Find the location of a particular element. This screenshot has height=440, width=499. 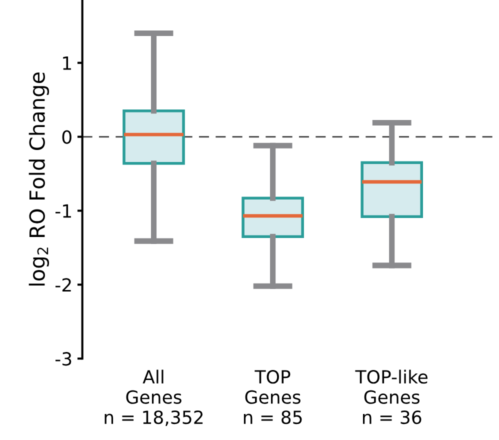

y-tick-label: -2 is located at coordinates (63, 285).